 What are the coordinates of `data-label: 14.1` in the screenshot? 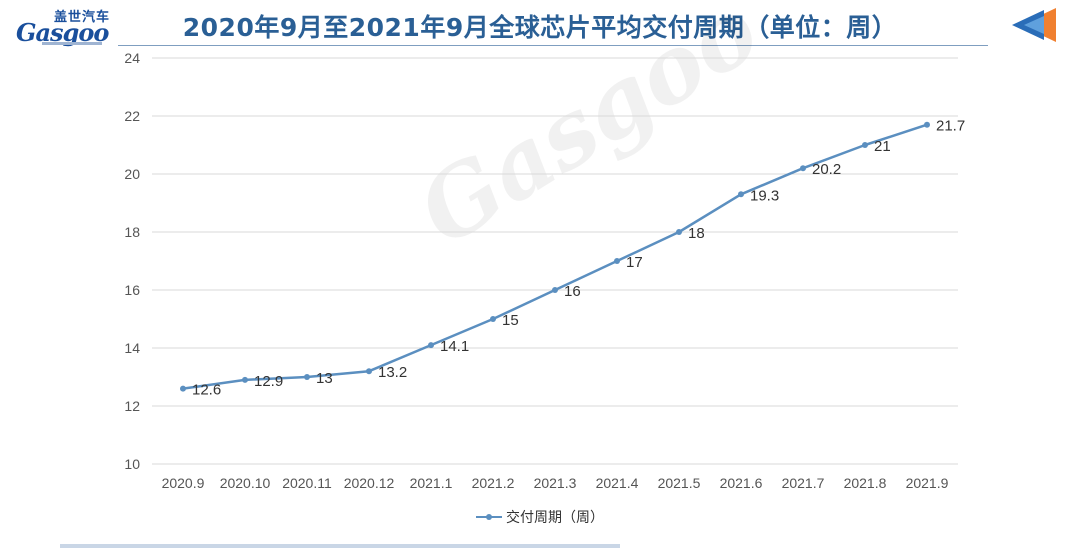 It's located at (454, 346).